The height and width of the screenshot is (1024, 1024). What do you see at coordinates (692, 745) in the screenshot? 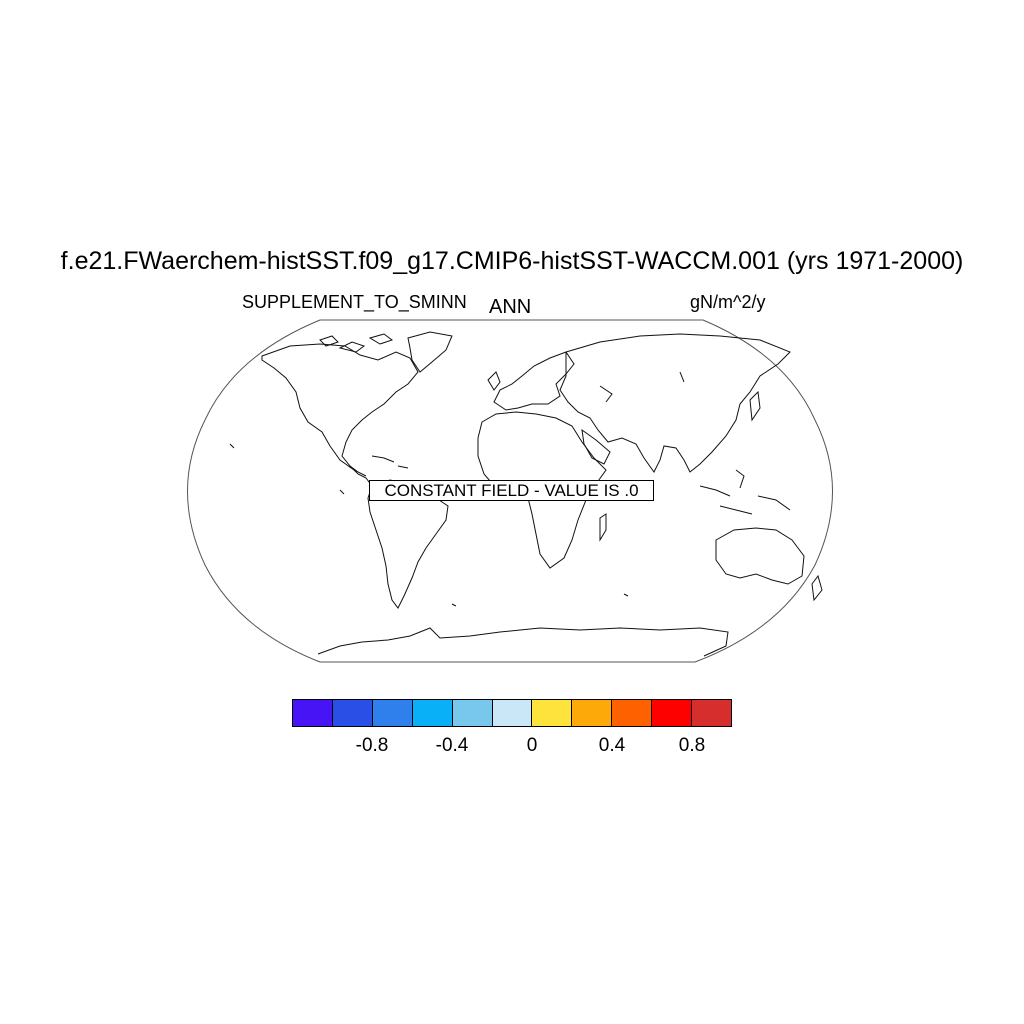
I see `colorbar-tick-label: 0.8` at bounding box center [692, 745].